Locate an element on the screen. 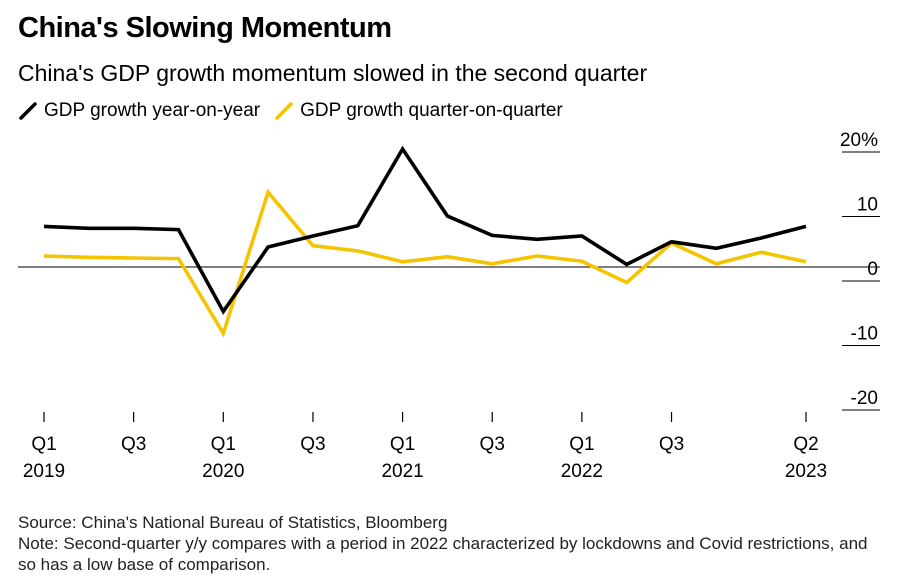 This screenshot has width=904, height=588. legend-swatch-yoy is located at coordinates (28, 111).